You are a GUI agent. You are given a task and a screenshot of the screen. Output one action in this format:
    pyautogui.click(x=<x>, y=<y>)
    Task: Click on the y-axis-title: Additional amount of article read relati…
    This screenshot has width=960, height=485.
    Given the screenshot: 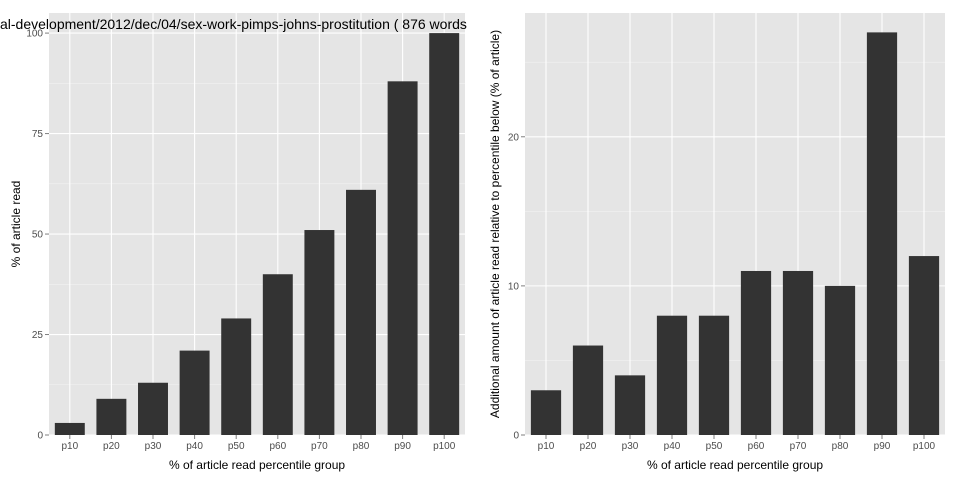 What is the action you would take?
    pyautogui.click(x=495, y=224)
    